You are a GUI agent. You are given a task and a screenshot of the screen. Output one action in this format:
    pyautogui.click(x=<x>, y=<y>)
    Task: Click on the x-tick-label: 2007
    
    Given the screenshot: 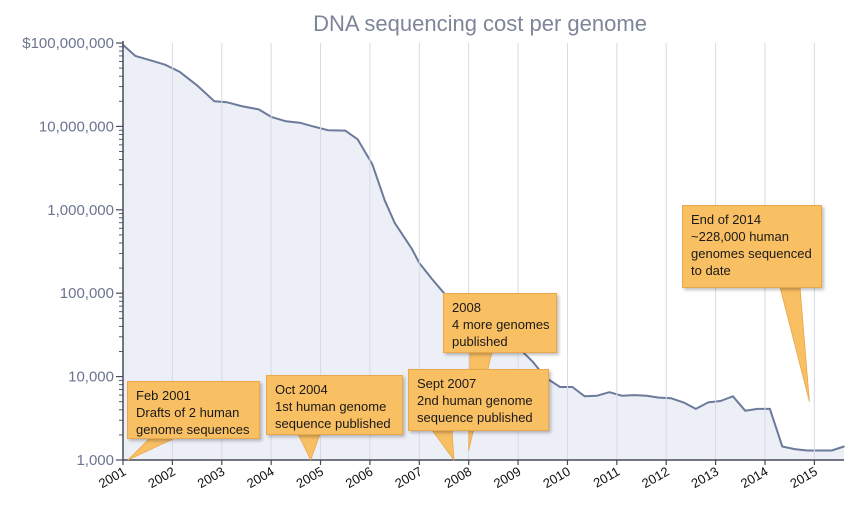 What is the action you would take?
    pyautogui.click(x=408, y=477)
    